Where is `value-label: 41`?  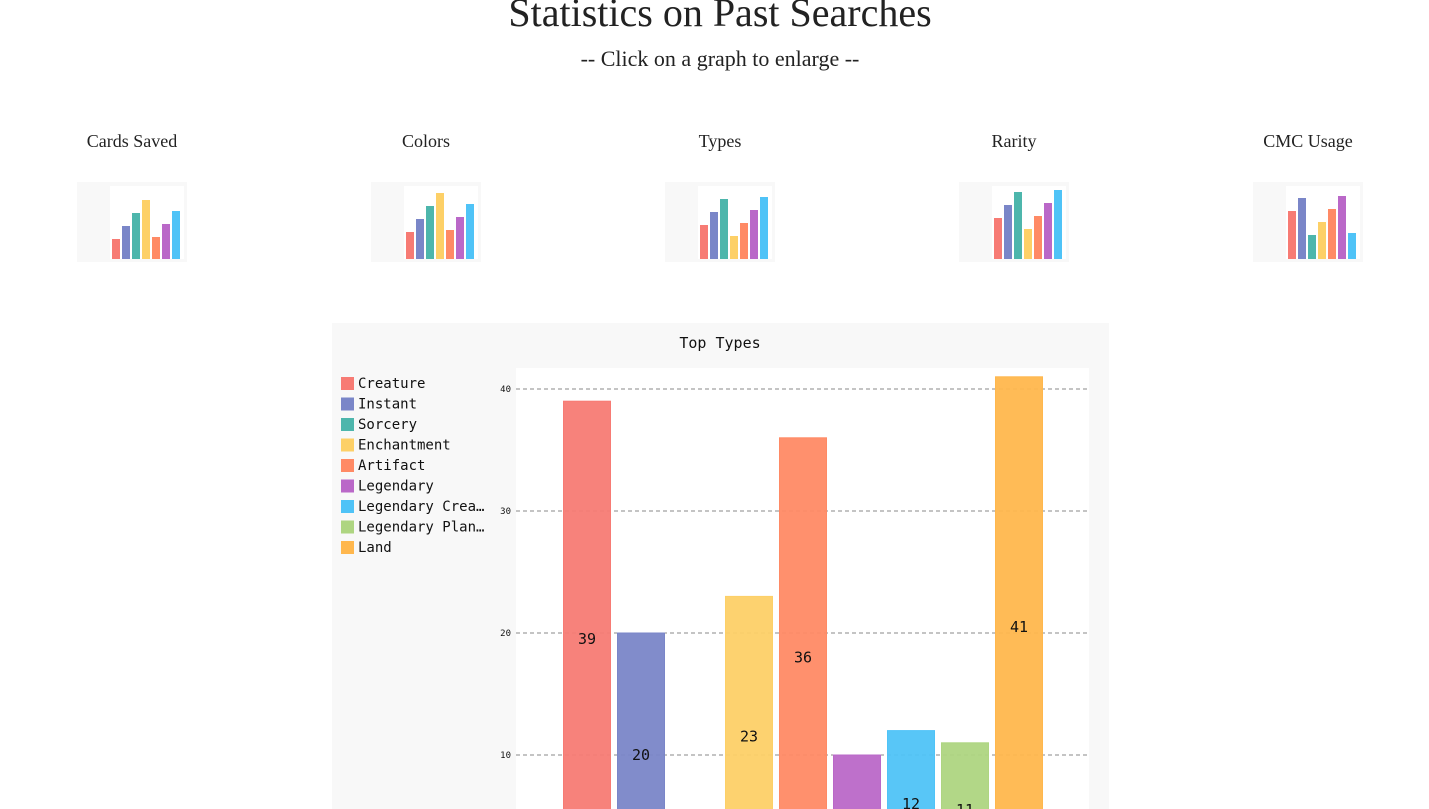
value-label: 41 is located at coordinates (1019, 627).